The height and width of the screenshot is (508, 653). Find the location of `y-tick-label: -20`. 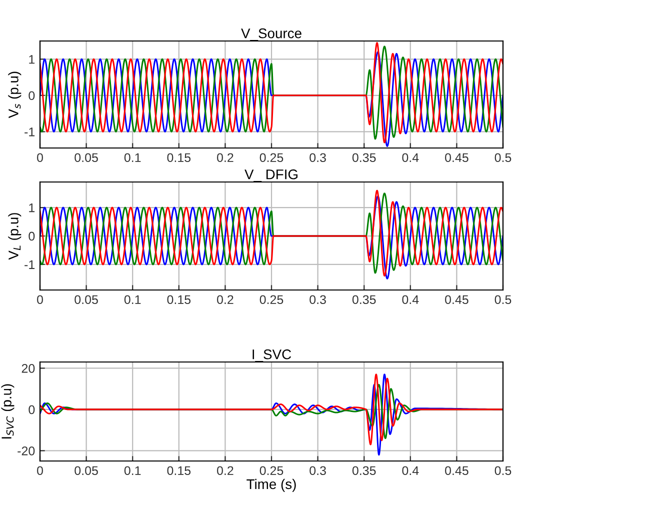

y-tick-label: -20 is located at coordinates (26, 451).